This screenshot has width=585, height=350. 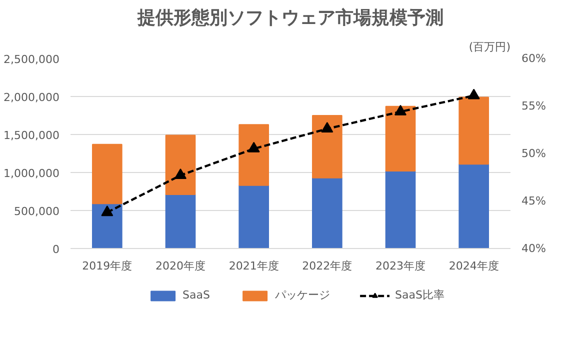 What do you see at coordinates (473, 266) in the screenshot?
I see `x-tick-label: 2024年度` at bounding box center [473, 266].